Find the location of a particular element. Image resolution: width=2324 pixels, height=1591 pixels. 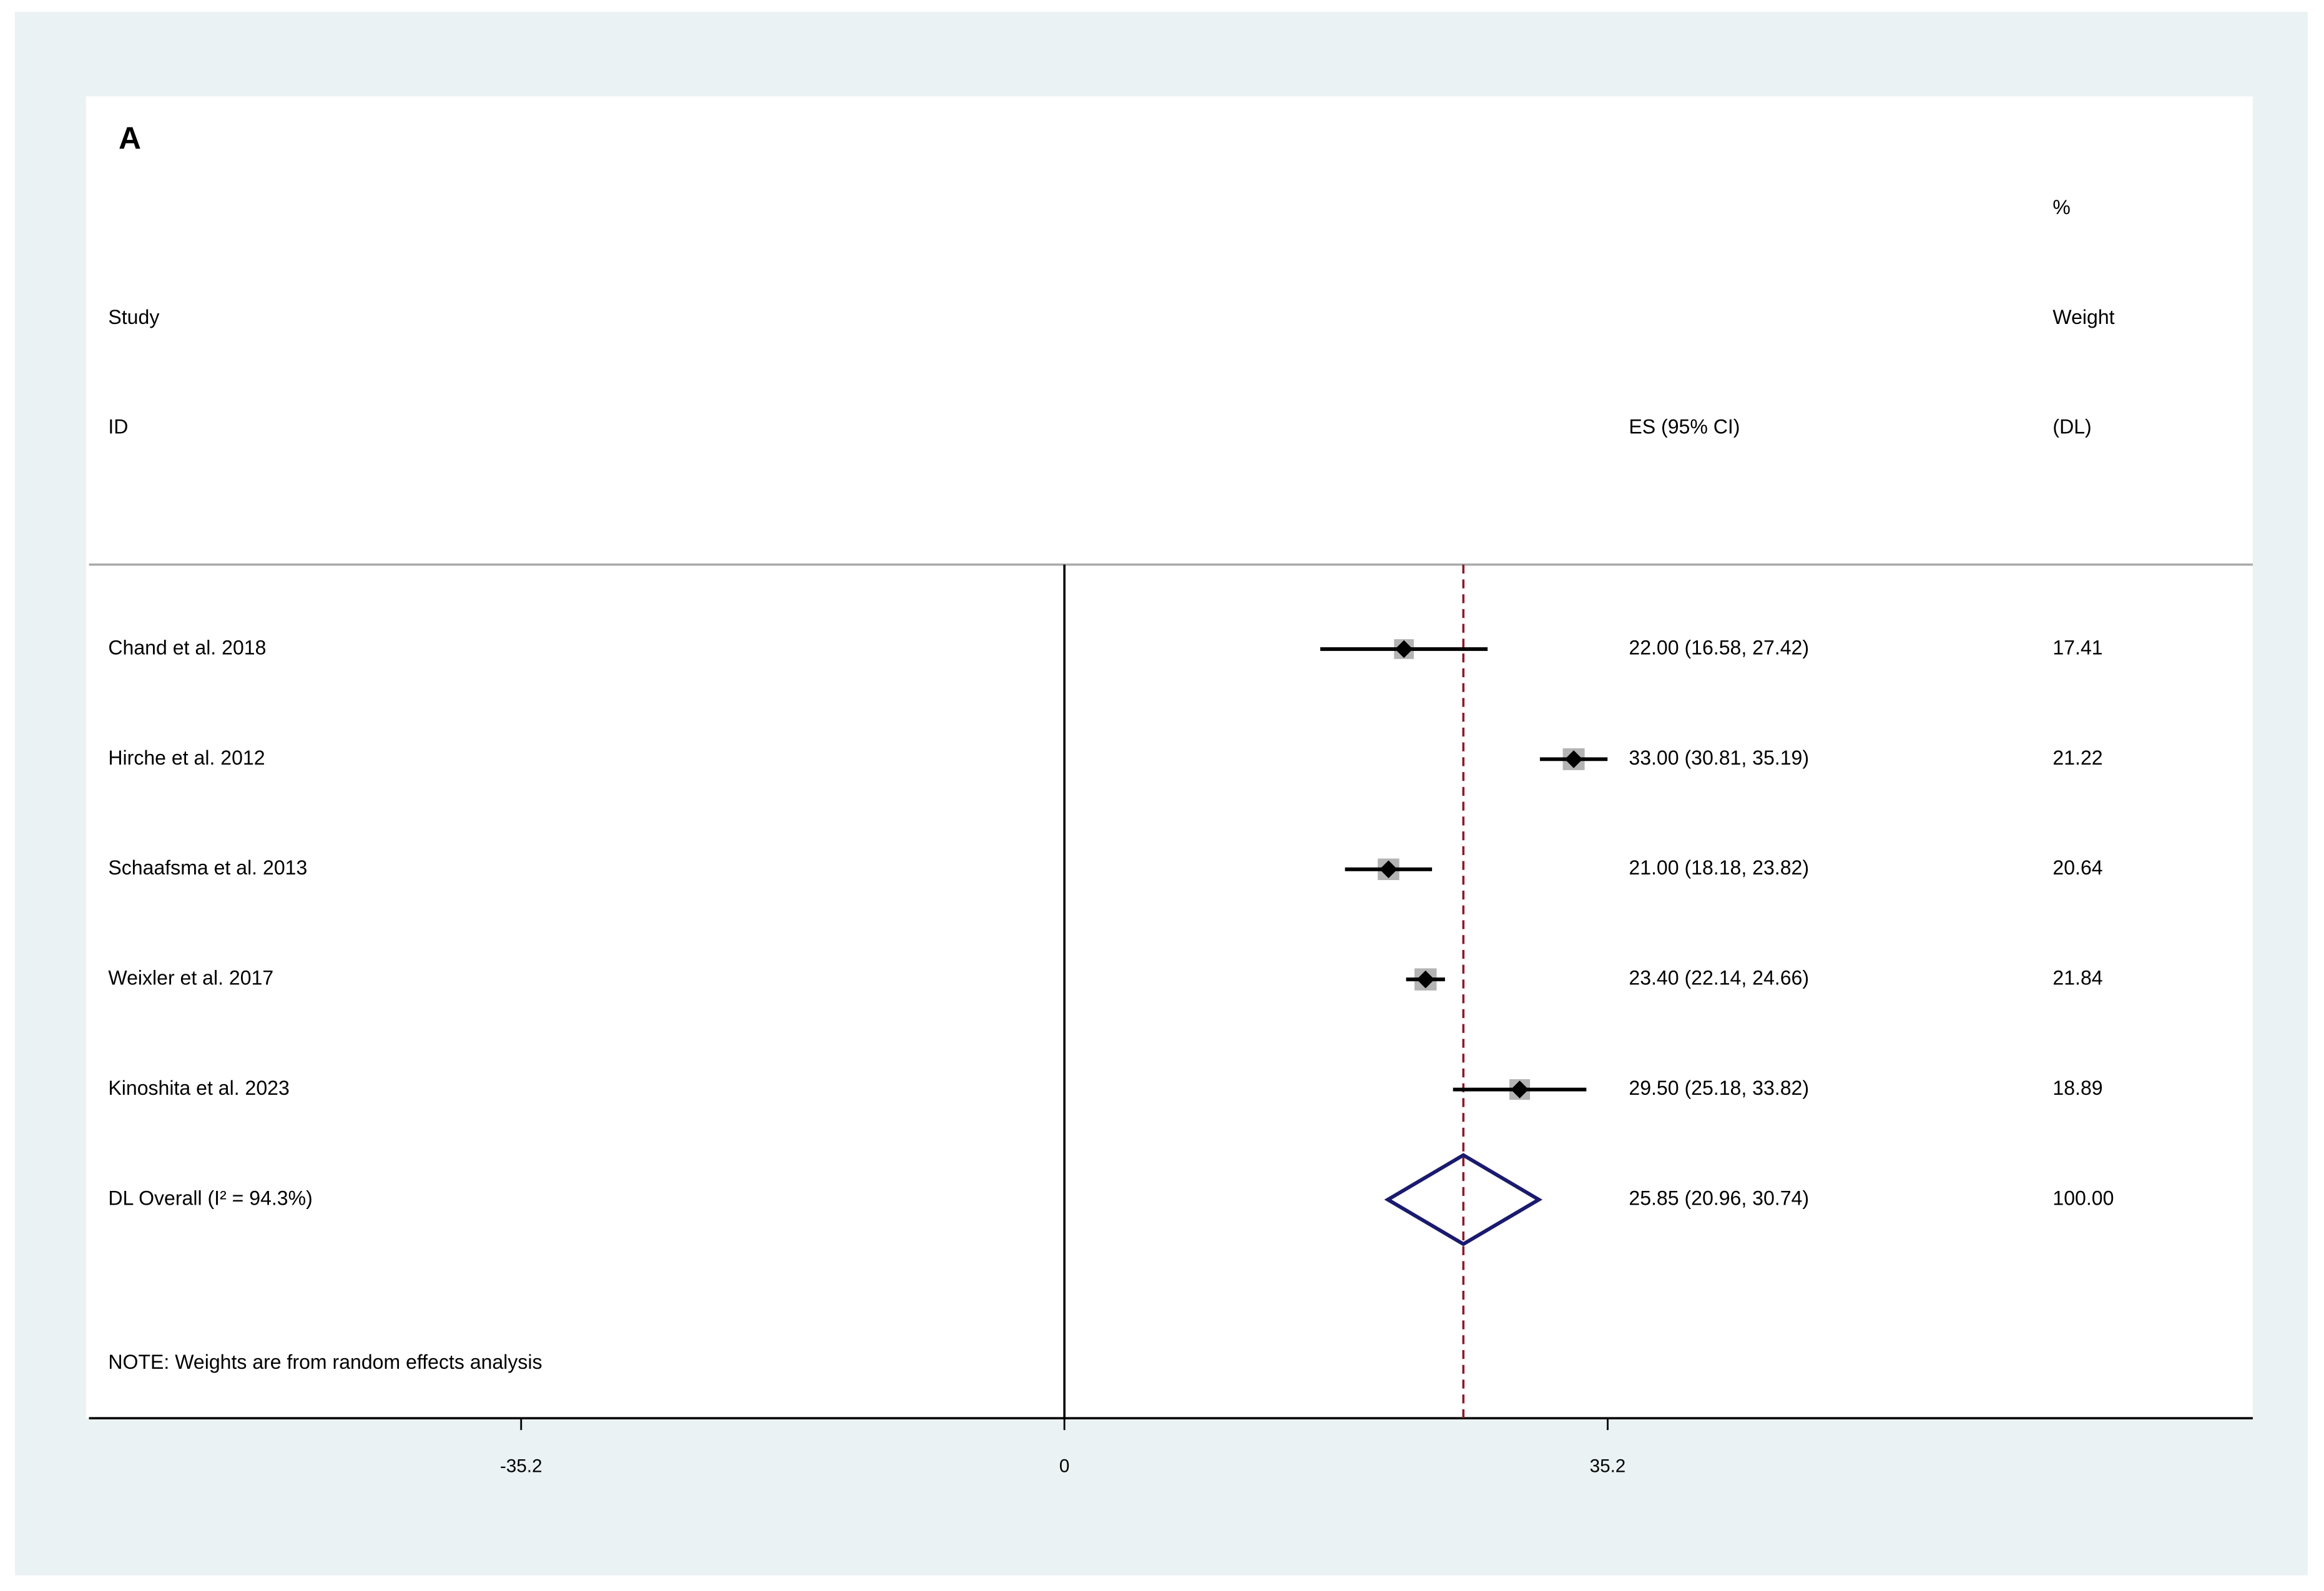

study-label: Hirche et al. 2012 is located at coordinates (186, 758).